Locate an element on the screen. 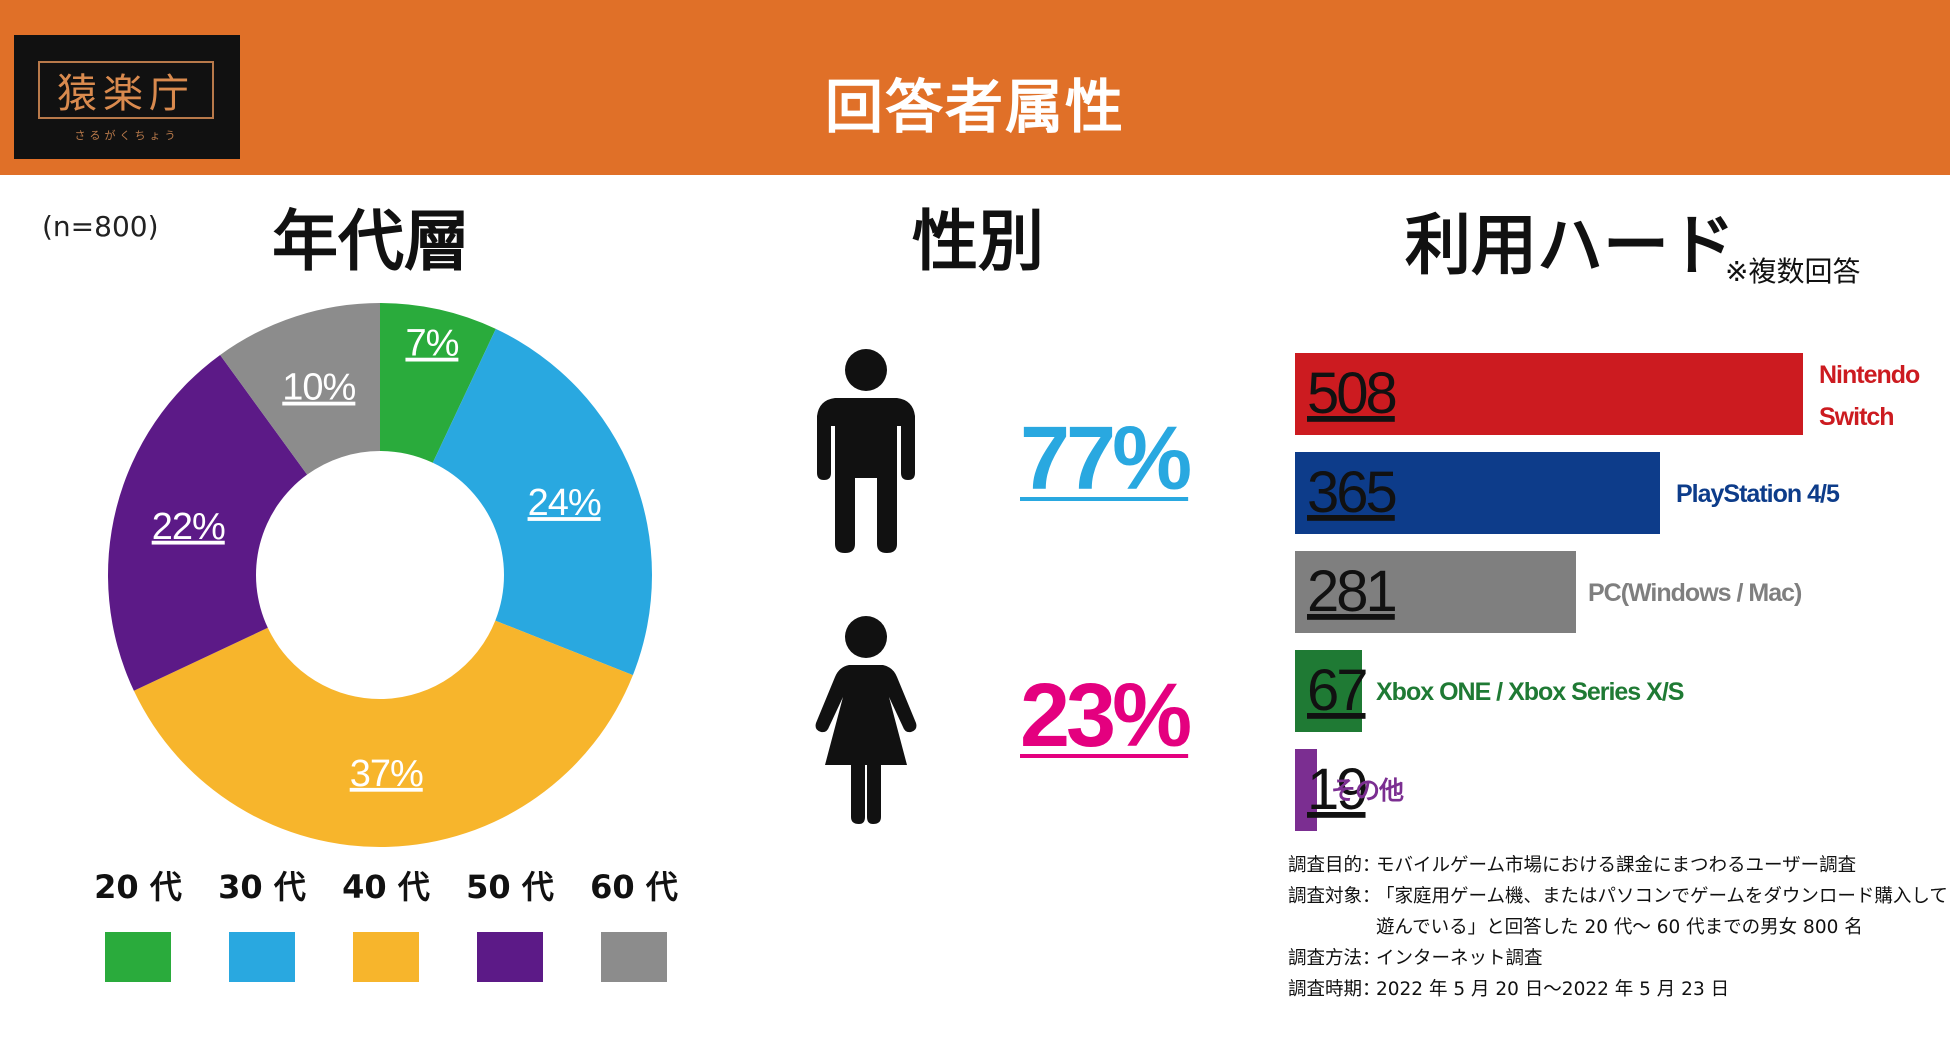  legend-label: 20 代 is located at coordinates (138, 887).